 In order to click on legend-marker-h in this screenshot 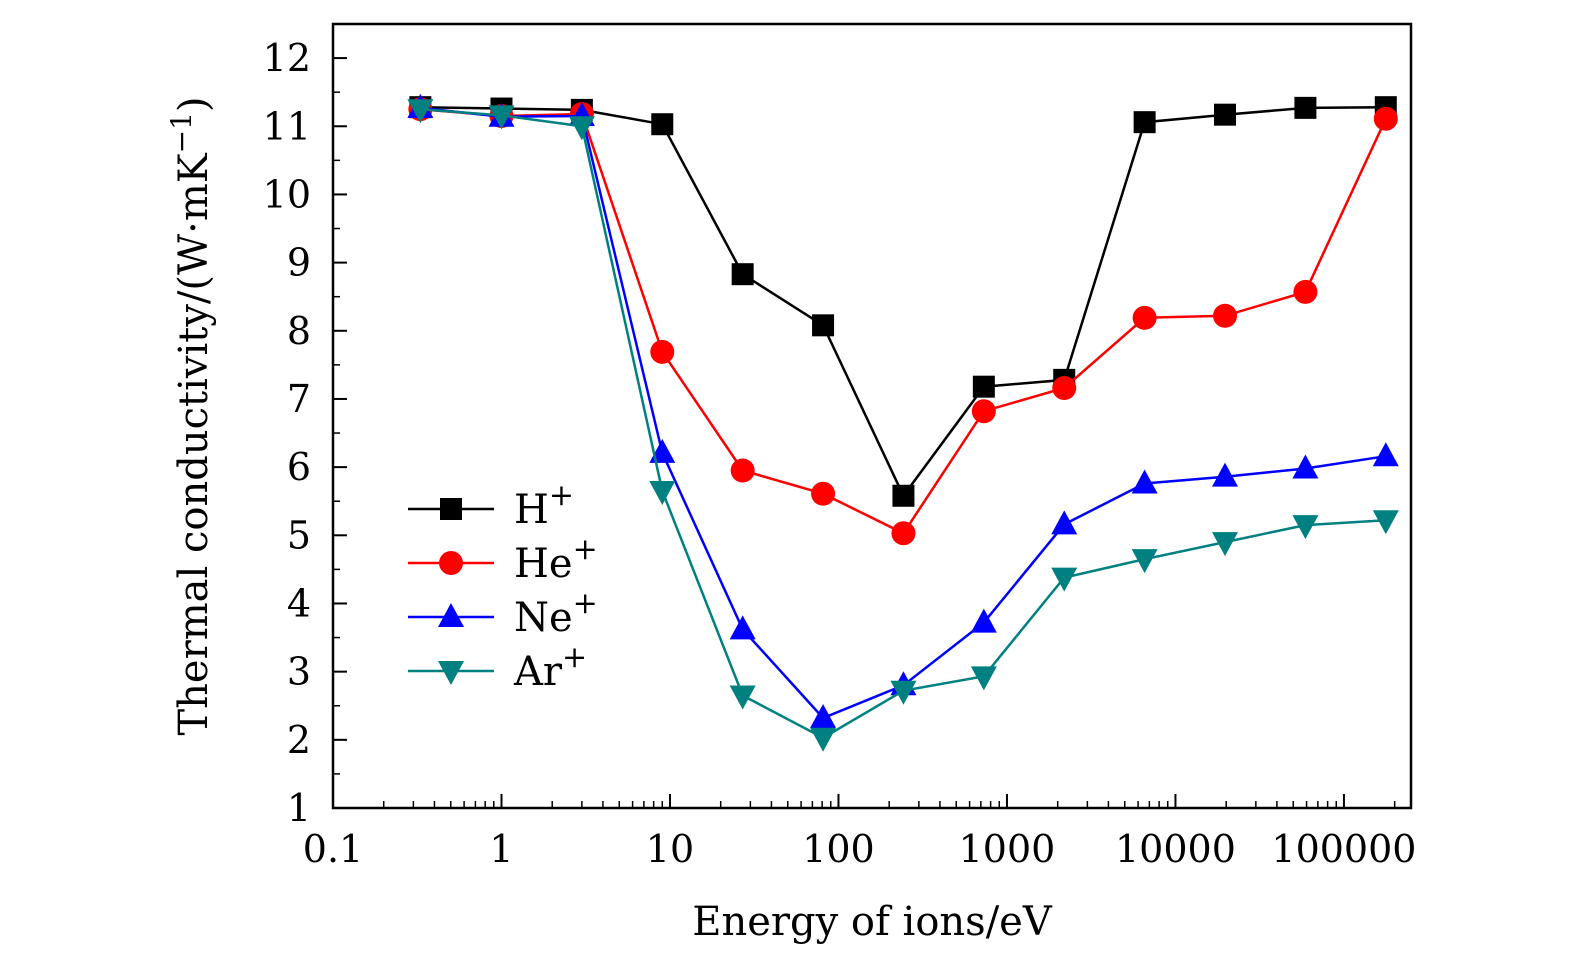, I will do `click(451, 509)`.